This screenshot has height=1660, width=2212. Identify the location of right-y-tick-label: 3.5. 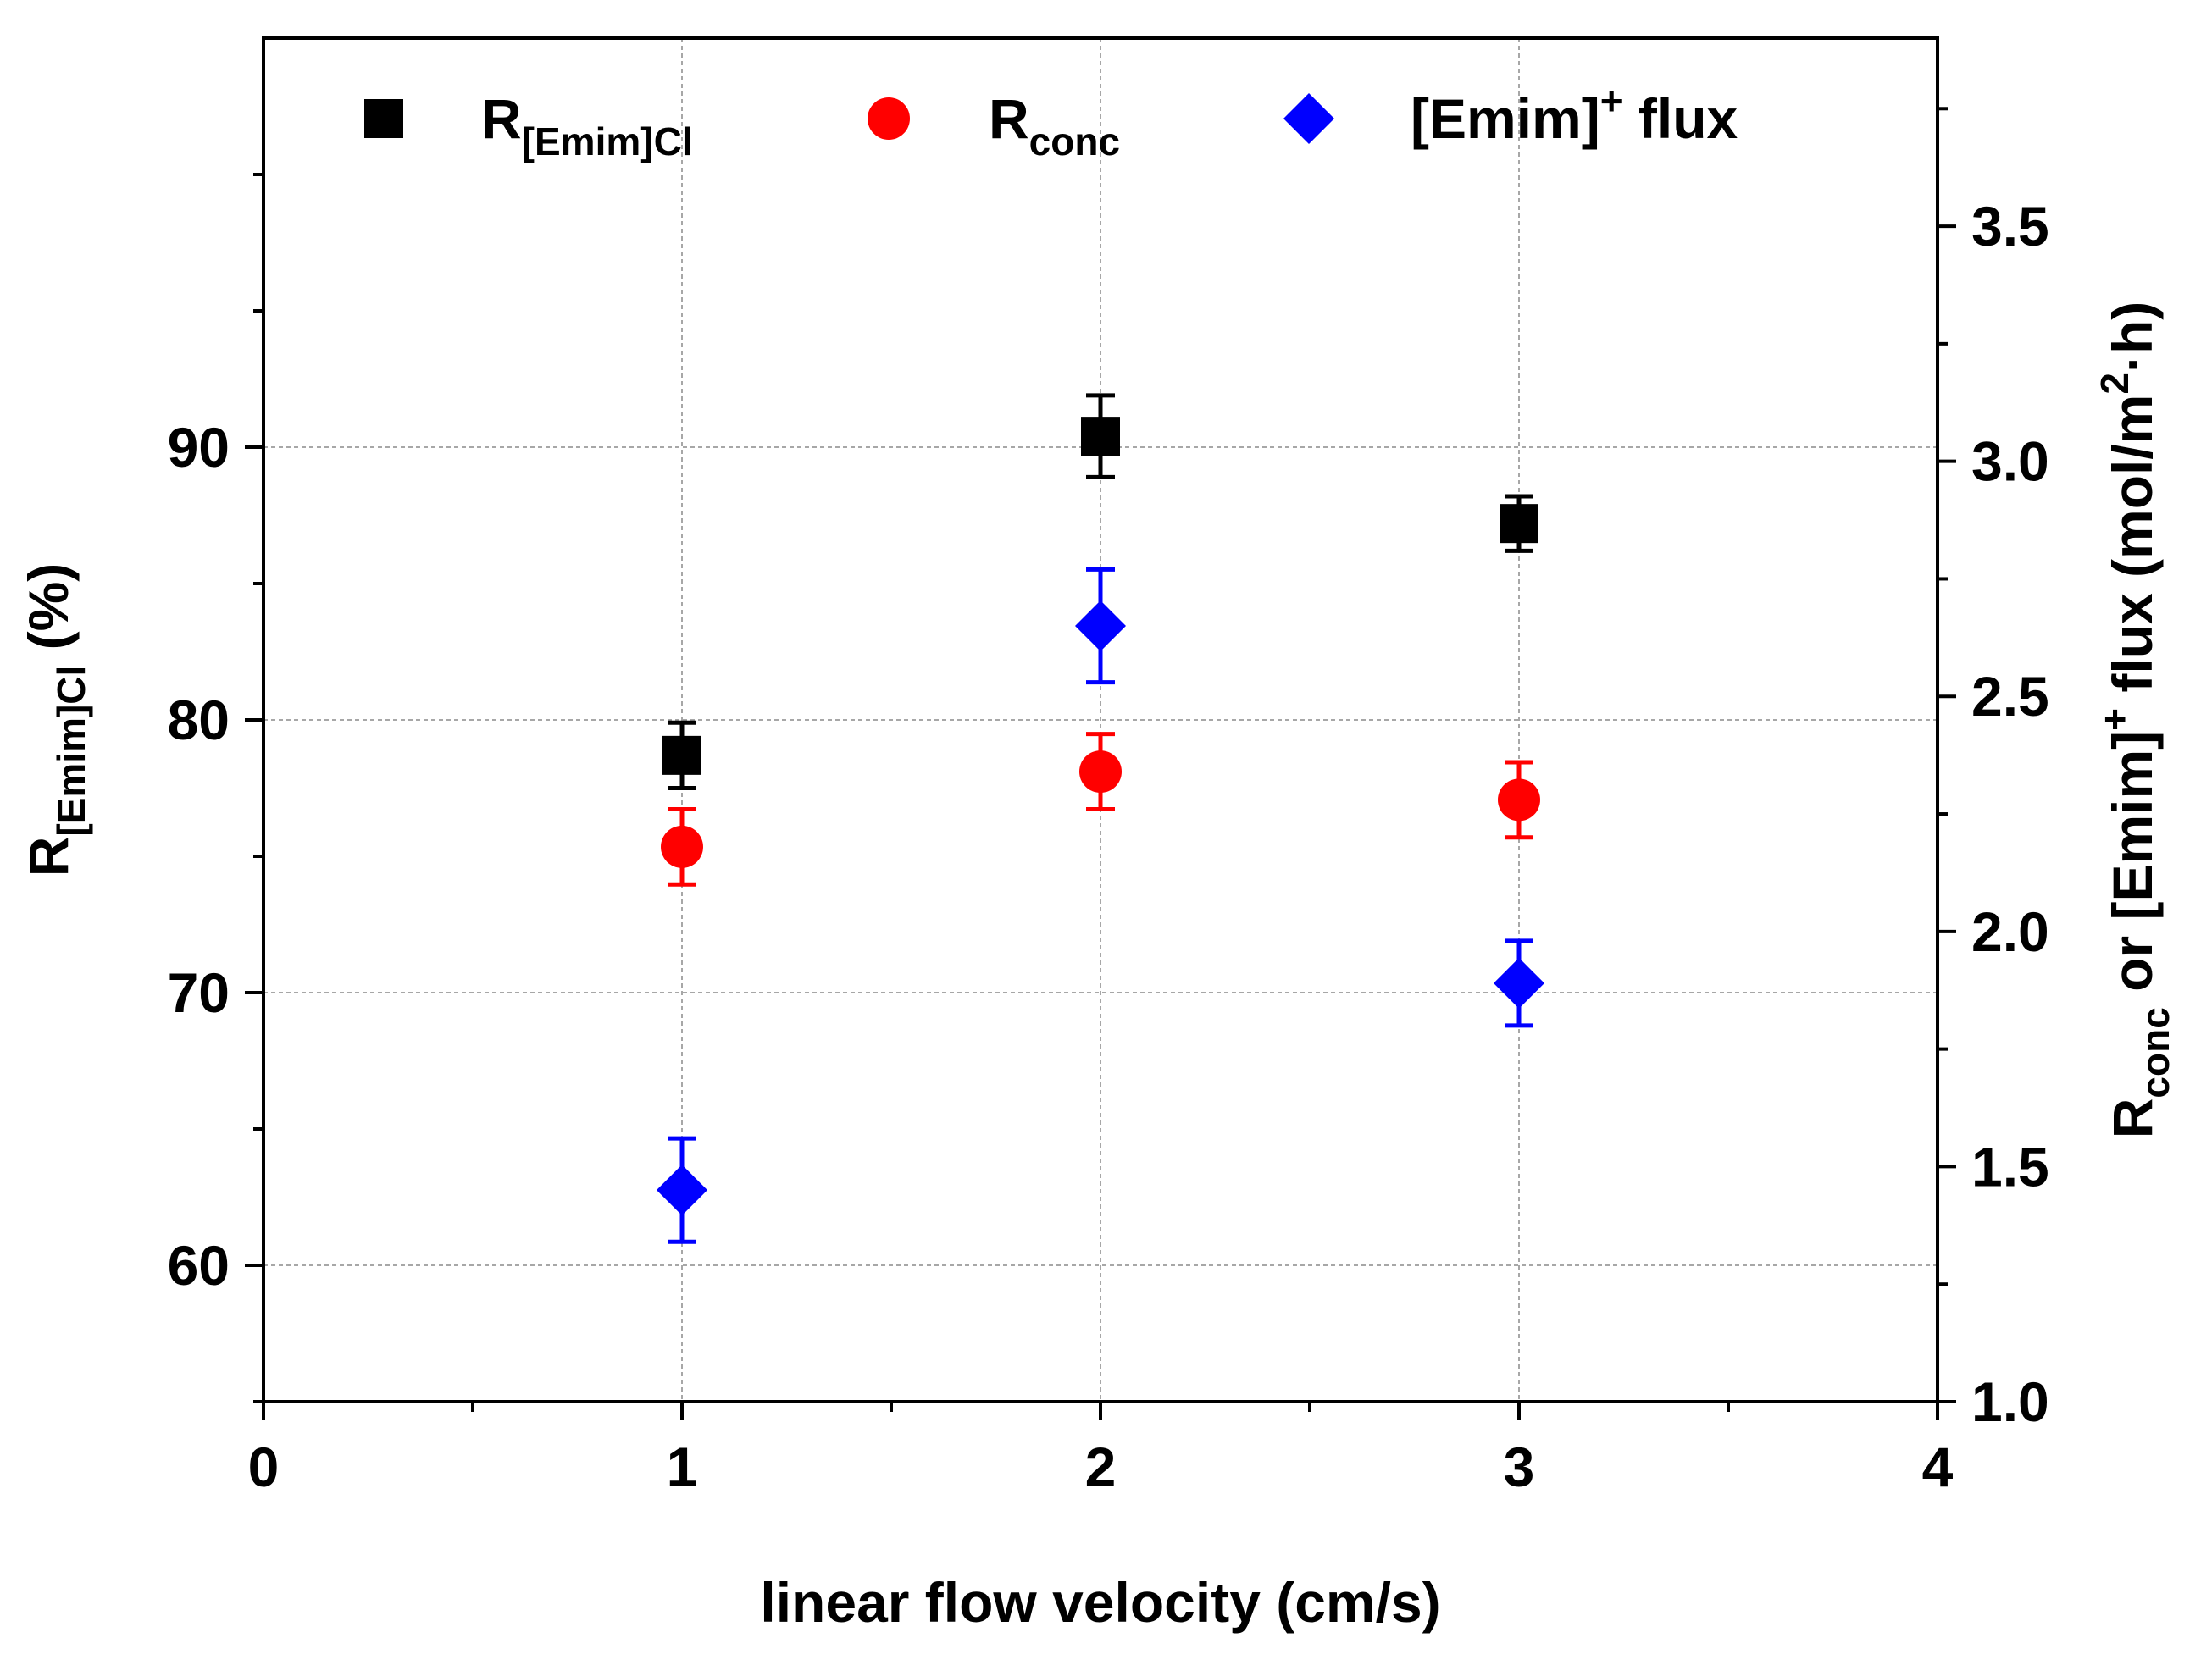
(2010, 226).